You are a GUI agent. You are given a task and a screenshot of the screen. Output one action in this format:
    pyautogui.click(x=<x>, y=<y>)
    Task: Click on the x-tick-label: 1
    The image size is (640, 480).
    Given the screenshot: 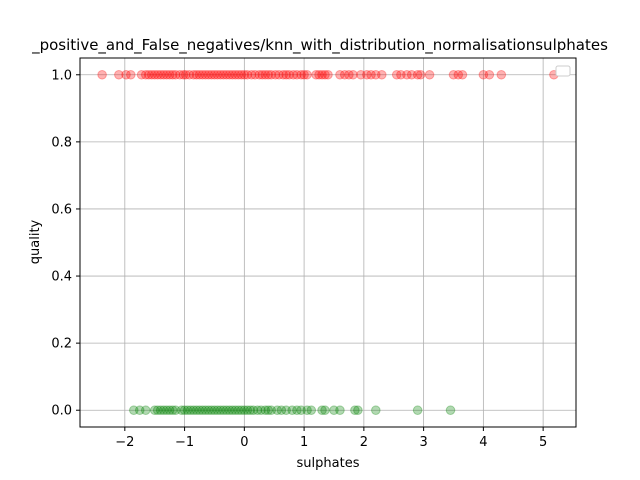 What is the action you would take?
    pyautogui.click(x=304, y=442)
    